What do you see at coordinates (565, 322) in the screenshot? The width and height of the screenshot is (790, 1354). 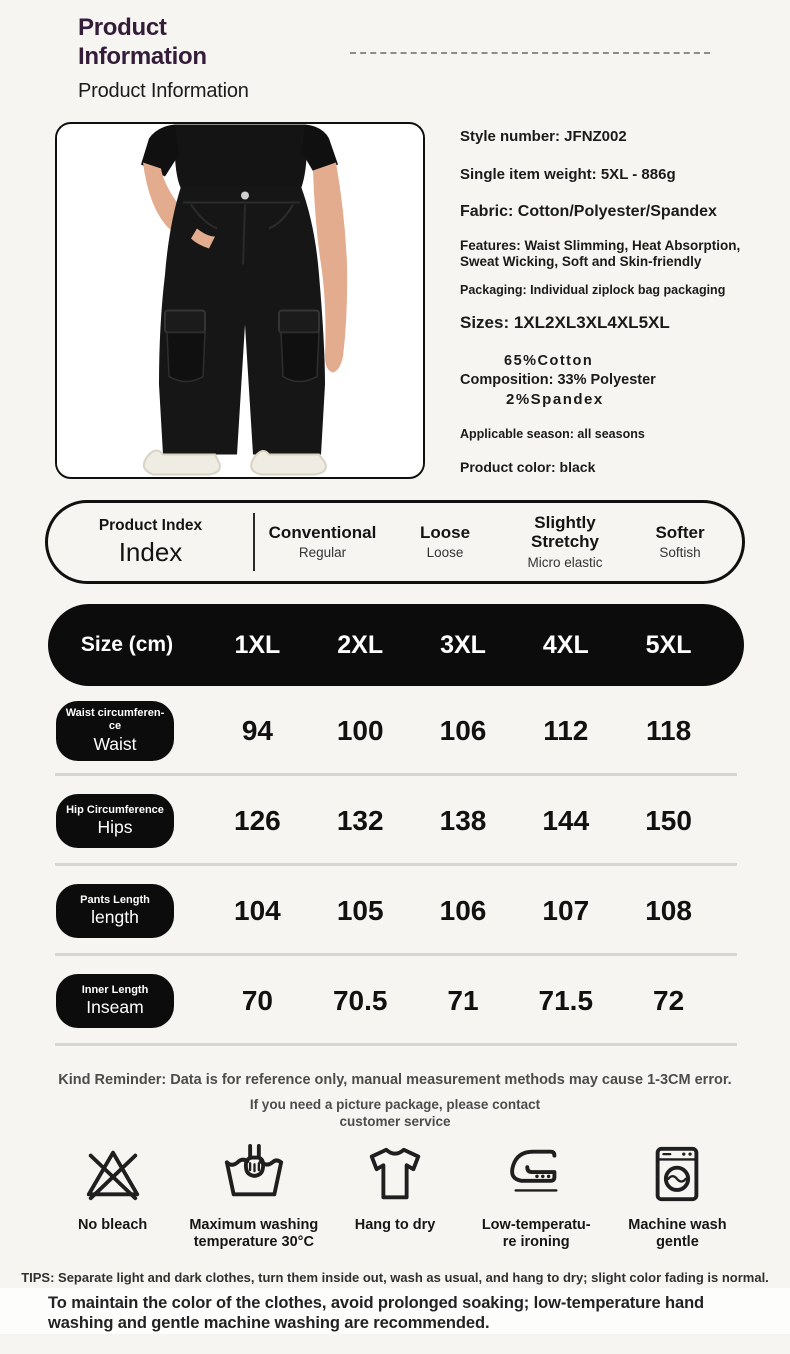 I see `sizes: Sizes: 1XL2XL3XL4XL5XL` at bounding box center [565, 322].